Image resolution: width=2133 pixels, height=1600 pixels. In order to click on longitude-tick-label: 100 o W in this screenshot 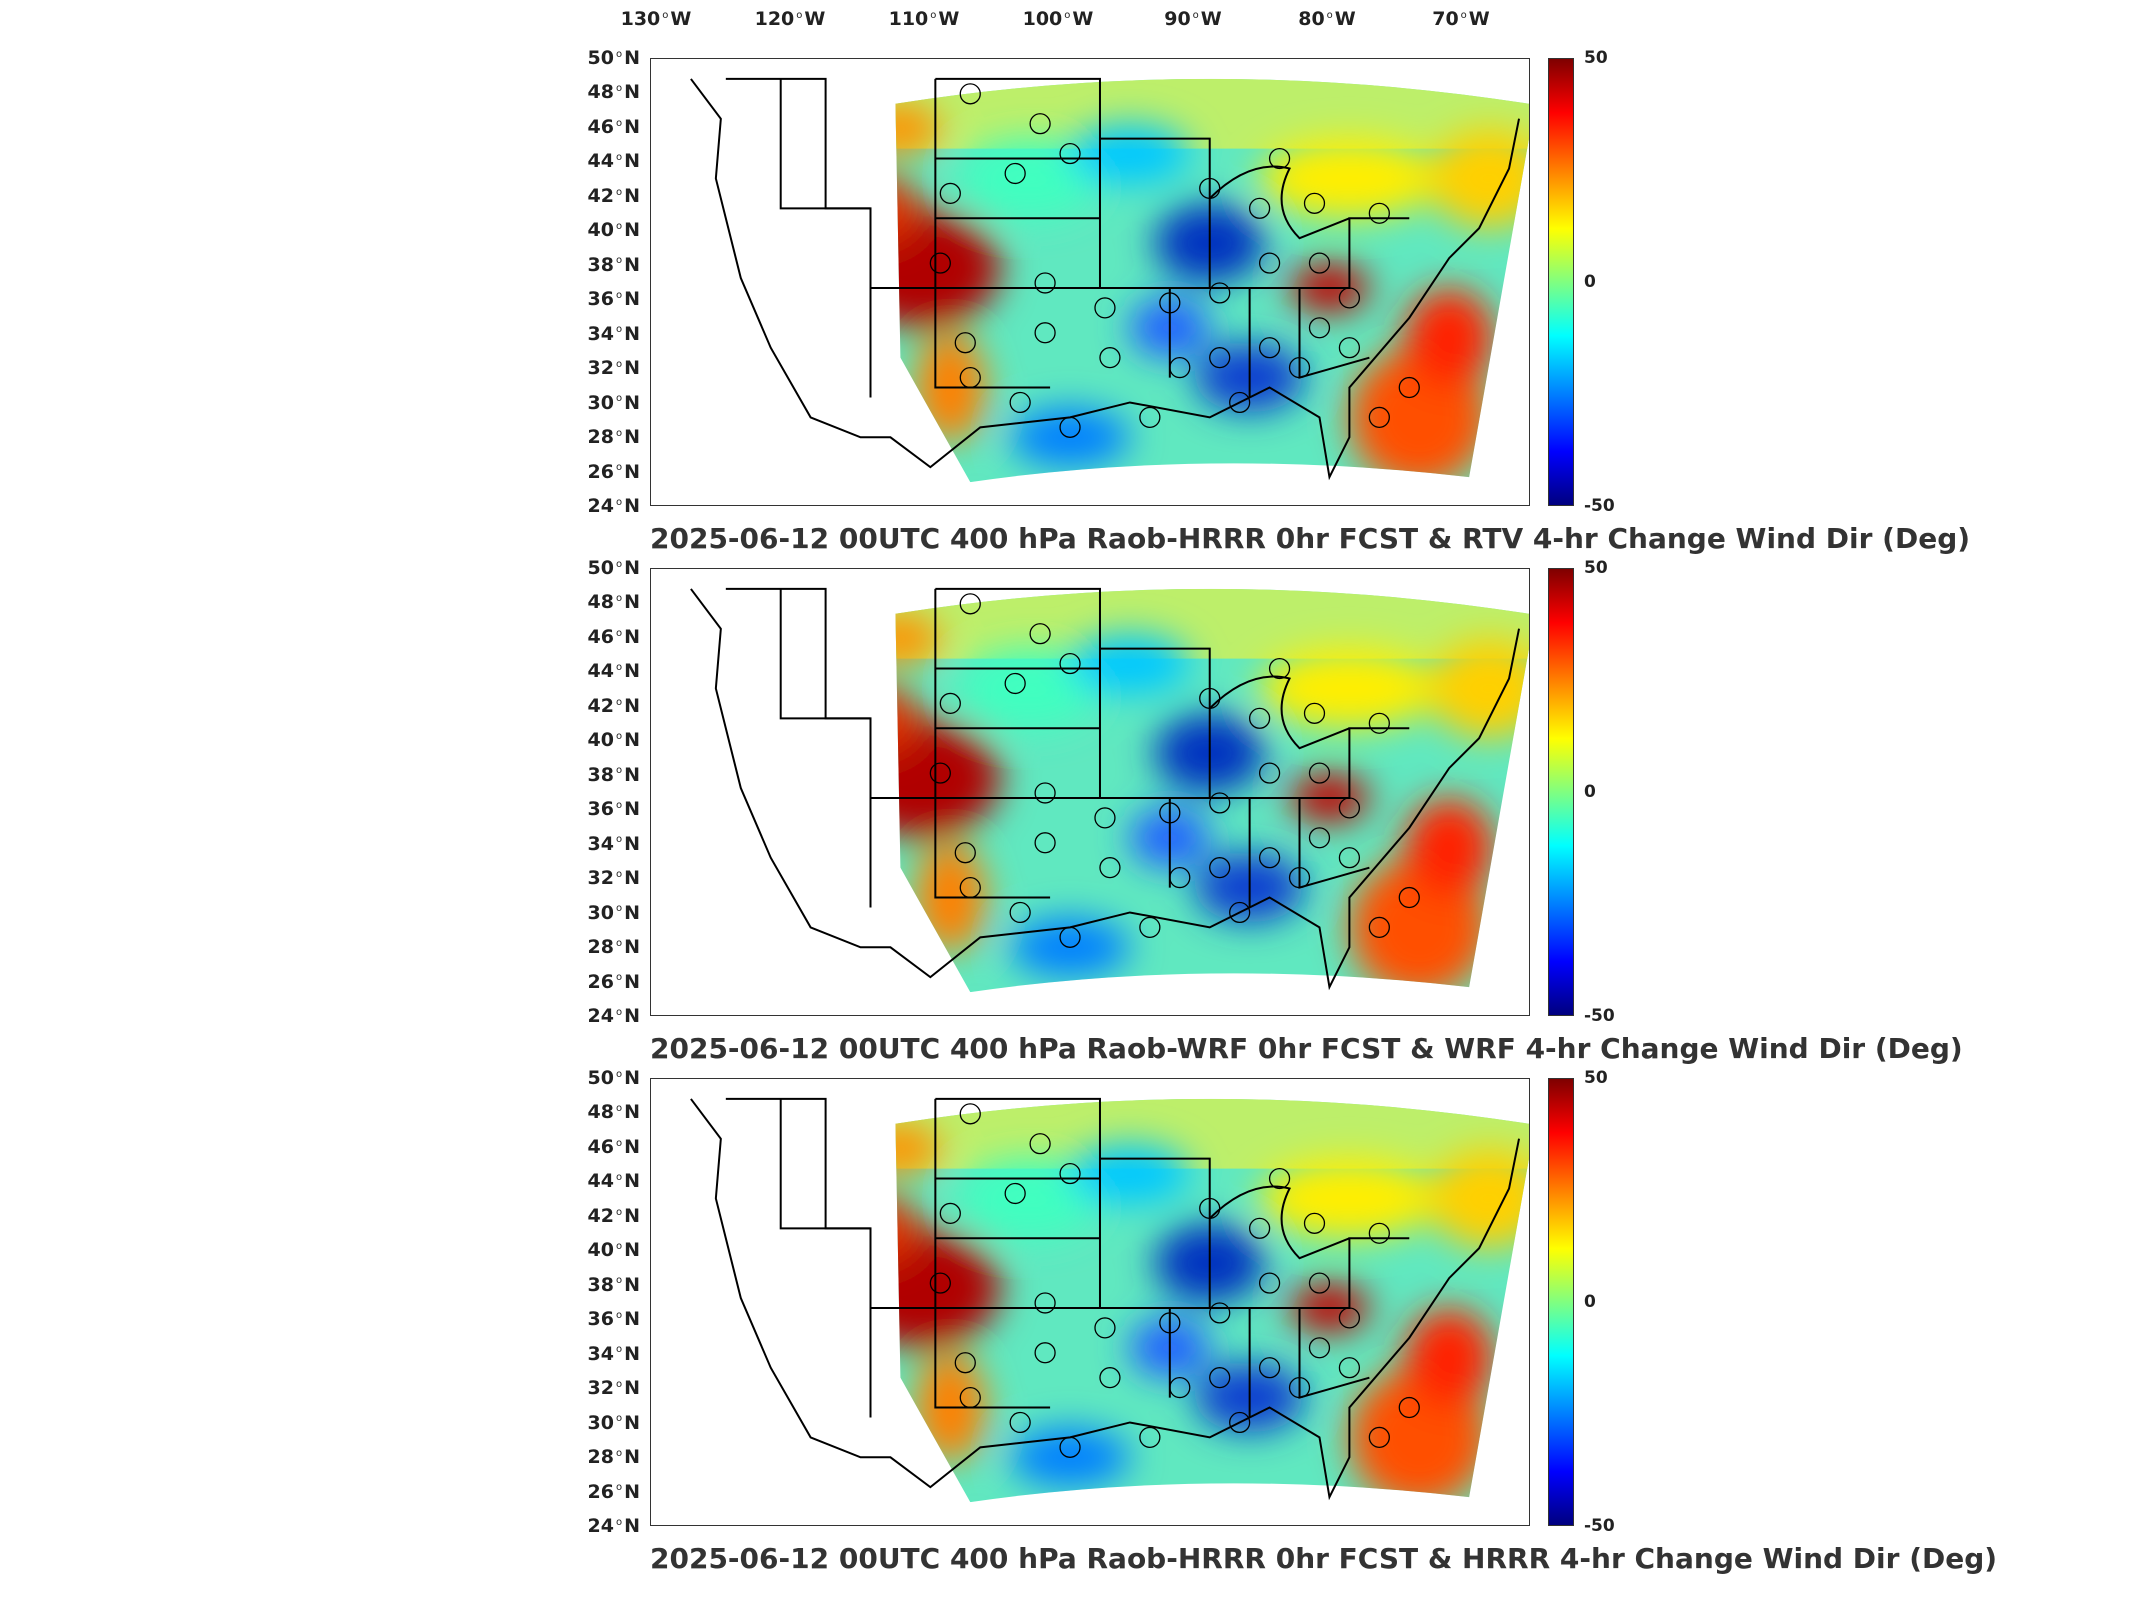, I will do `click(1058, 19)`.